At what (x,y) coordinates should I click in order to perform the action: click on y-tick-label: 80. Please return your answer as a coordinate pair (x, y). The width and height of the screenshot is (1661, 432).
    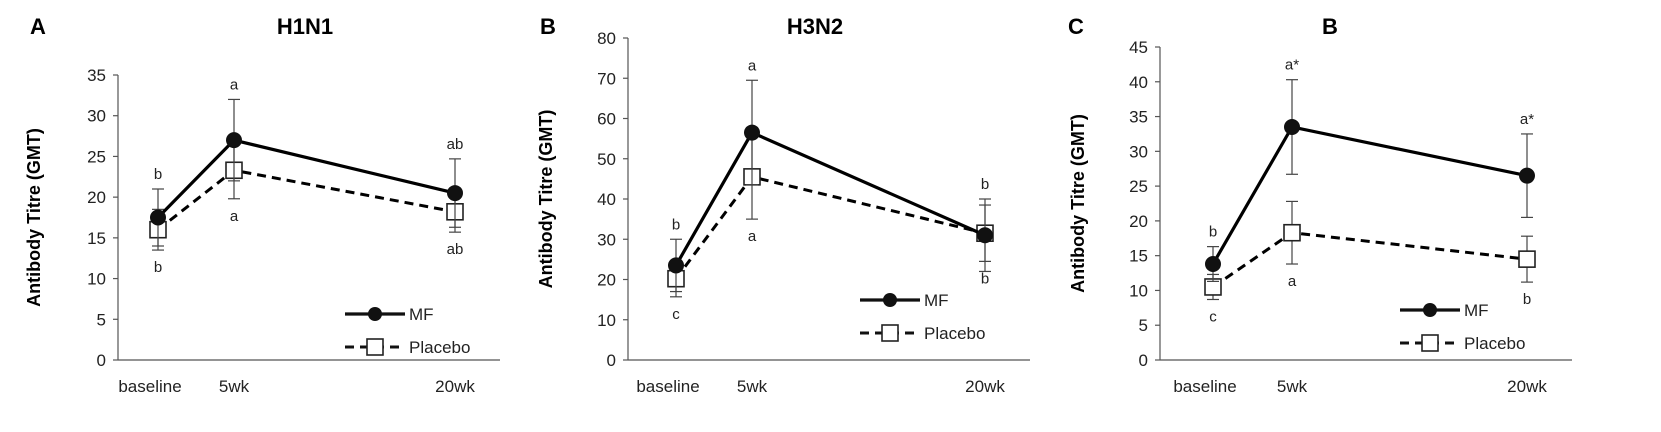
    Looking at the image, I should click on (606, 38).